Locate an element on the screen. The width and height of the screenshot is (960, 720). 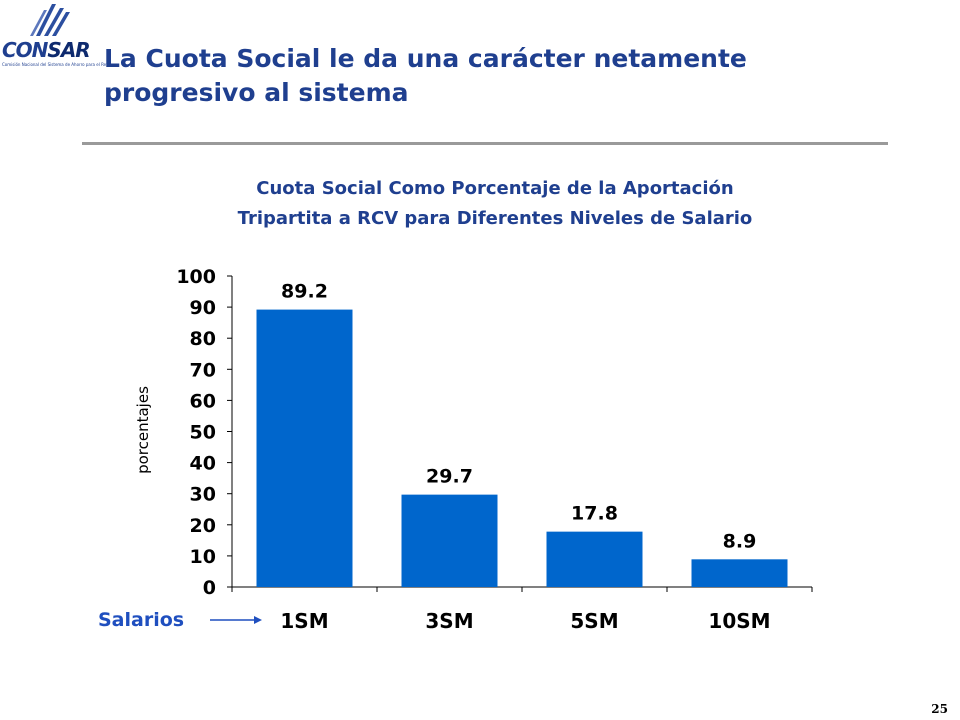
y-axis-label: porcentajes is located at coordinates (143, 430).